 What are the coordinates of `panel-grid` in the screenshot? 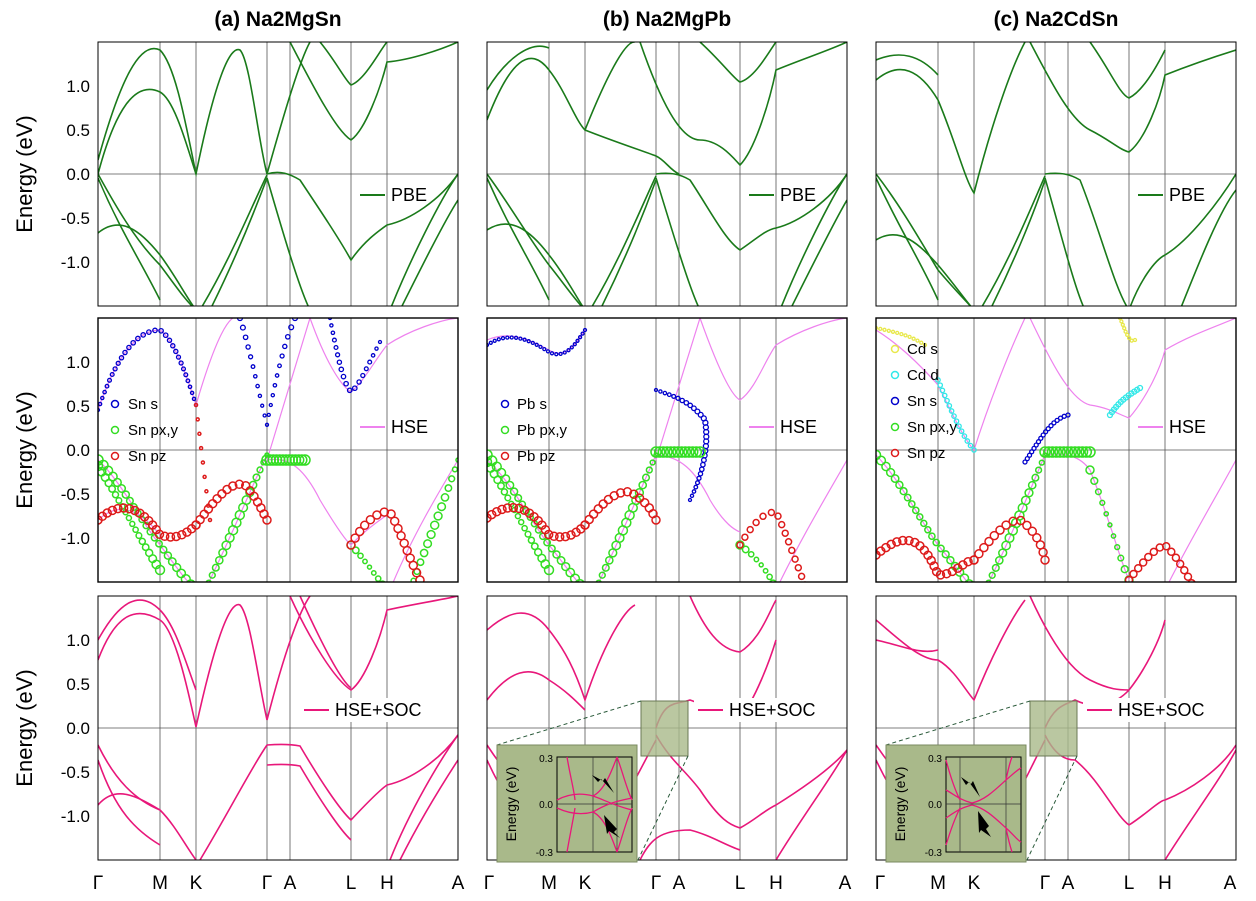 It's located at (667, 450).